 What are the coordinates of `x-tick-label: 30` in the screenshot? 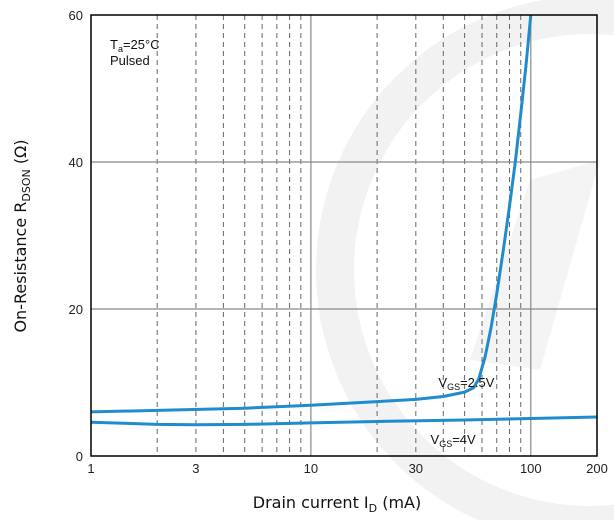 It's located at (416, 468).